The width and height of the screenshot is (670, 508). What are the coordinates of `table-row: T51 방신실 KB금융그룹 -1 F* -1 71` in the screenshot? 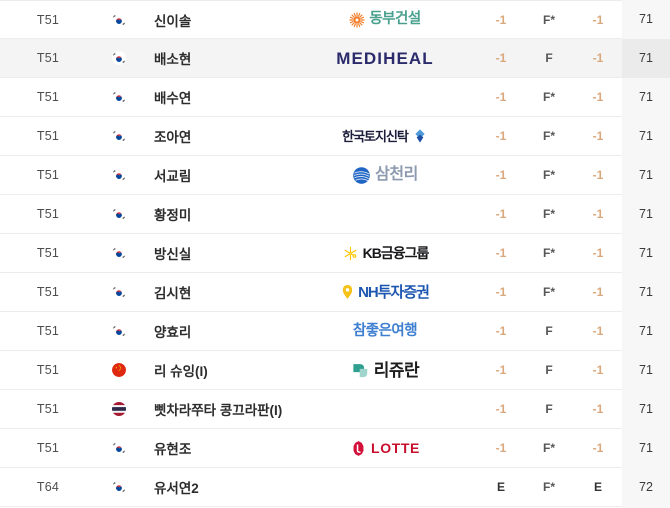 It's located at (335, 253).